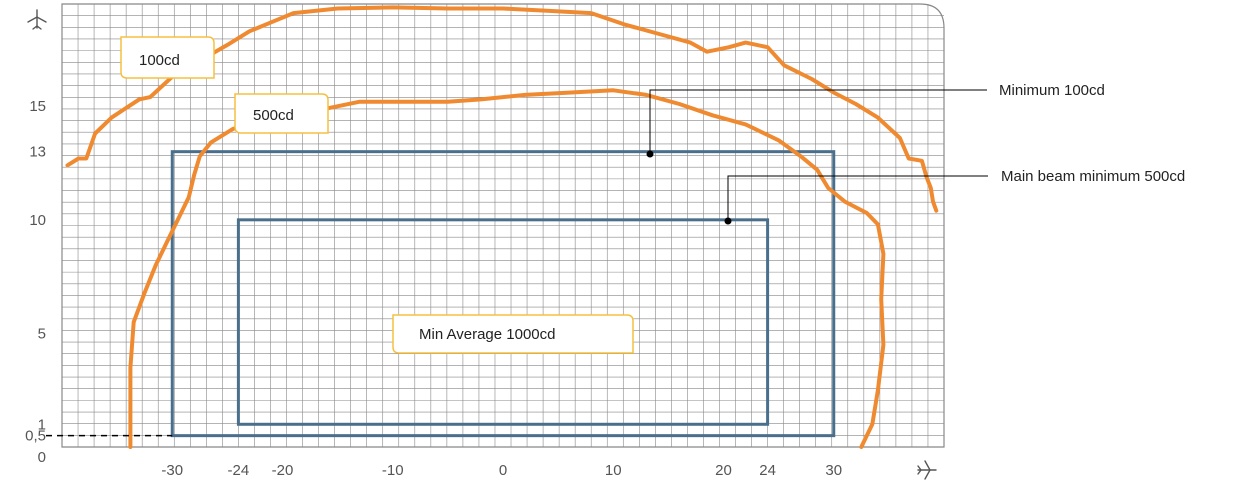 This screenshot has height=490, width=1248. What do you see at coordinates (1093, 176) in the screenshot?
I see `callout-main-beam-text: Main beam minimum 500cd` at bounding box center [1093, 176].